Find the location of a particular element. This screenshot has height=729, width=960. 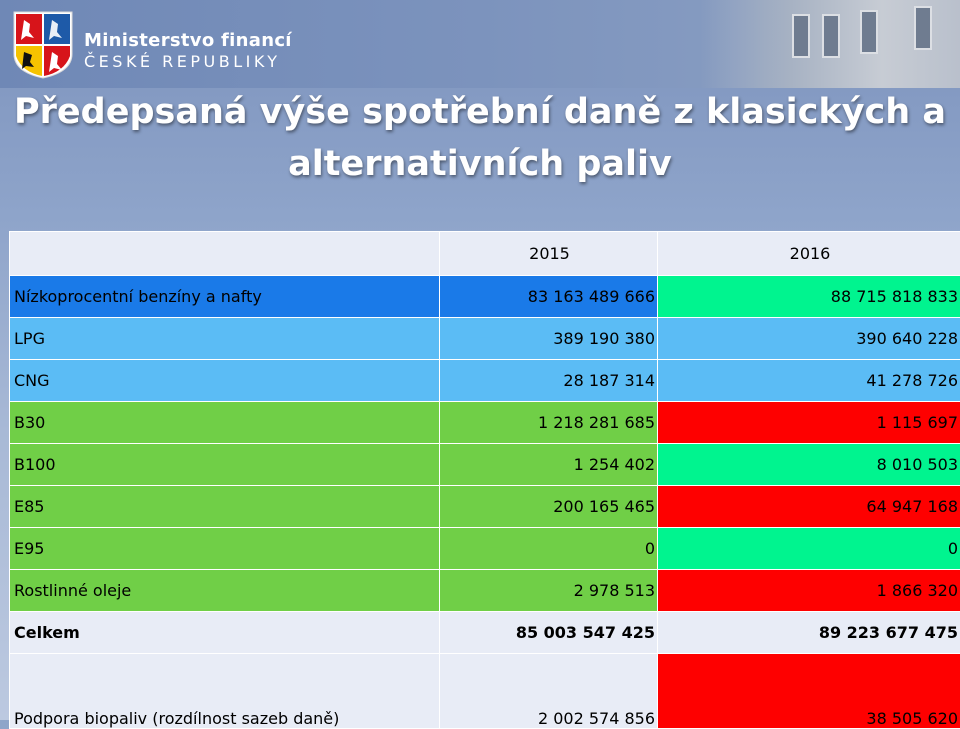

value-2015: 28 187 314 is located at coordinates (549, 381).